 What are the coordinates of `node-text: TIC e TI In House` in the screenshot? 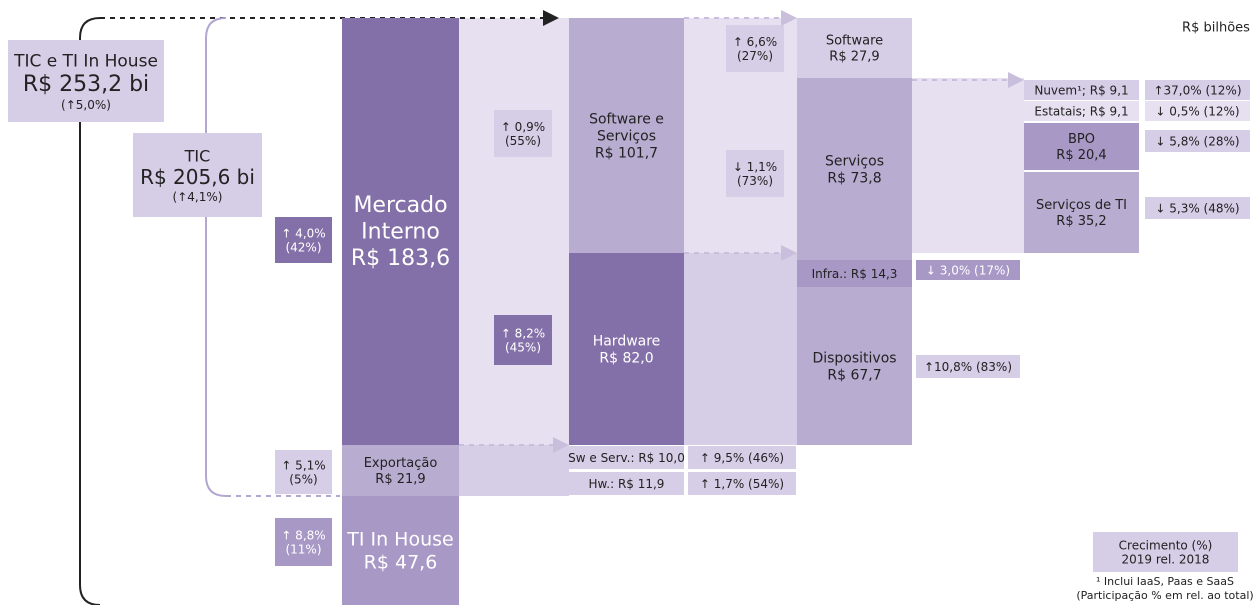 It's located at (85, 62).